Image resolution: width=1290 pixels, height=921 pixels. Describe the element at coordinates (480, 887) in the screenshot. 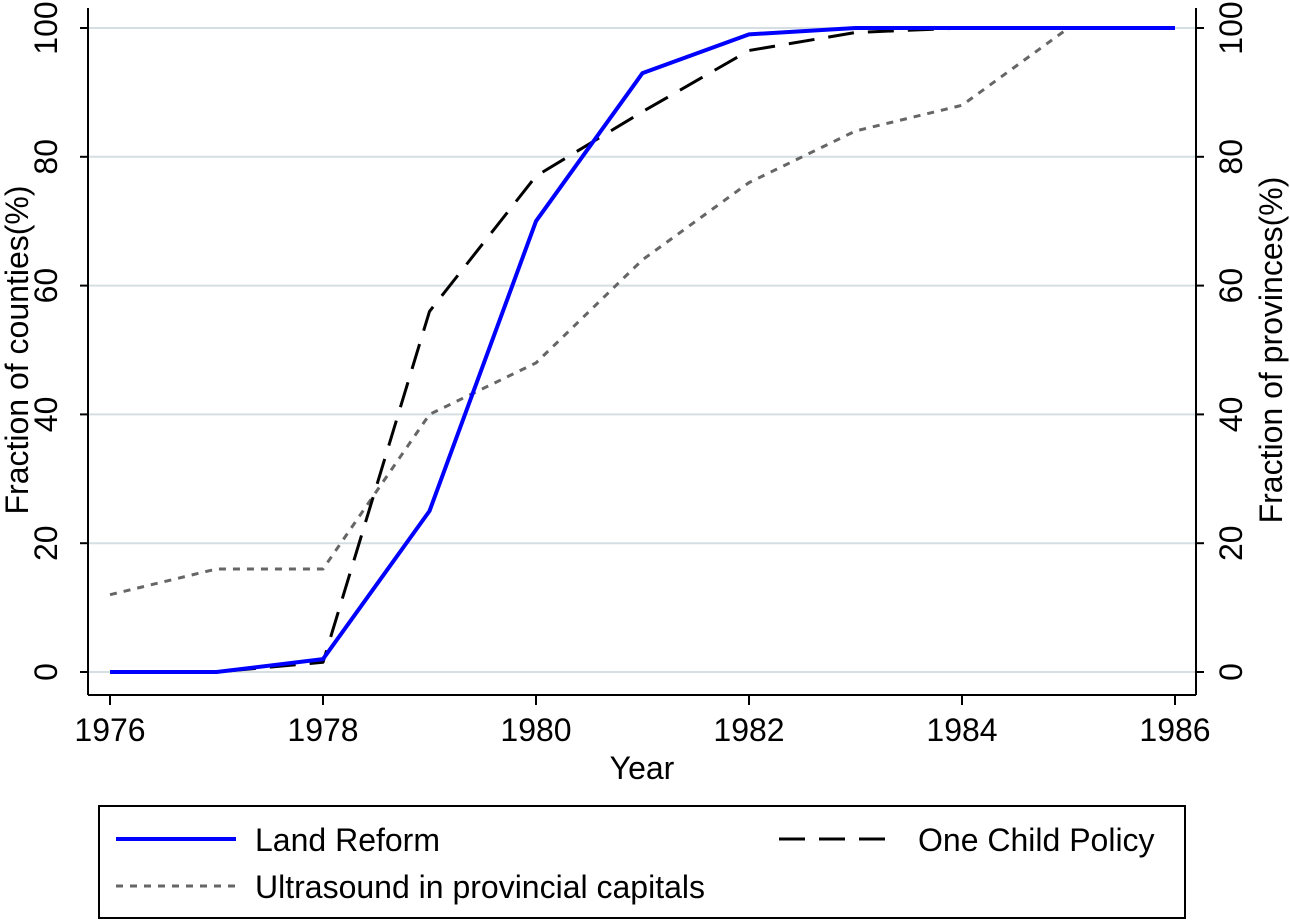

I see `legend-label-ultrasound: Ultrasound in provincial capitals` at that location.